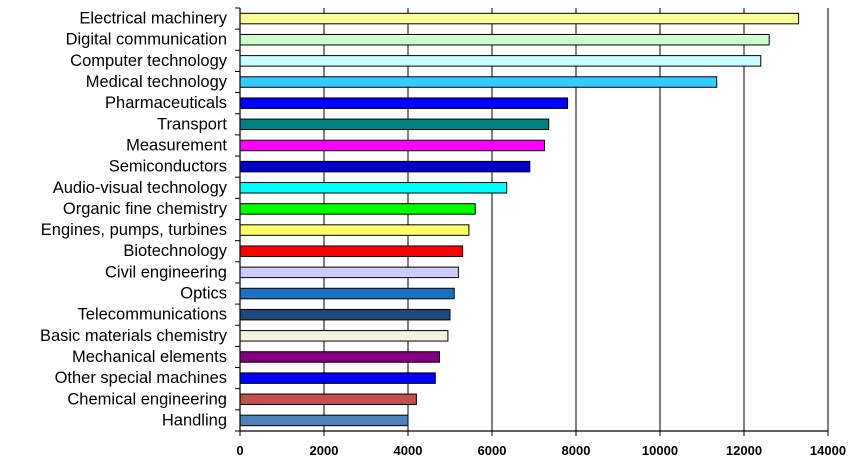  What do you see at coordinates (166, 103) in the screenshot?
I see `category-label-4: Pharmaceuticals` at bounding box center [166, 103].